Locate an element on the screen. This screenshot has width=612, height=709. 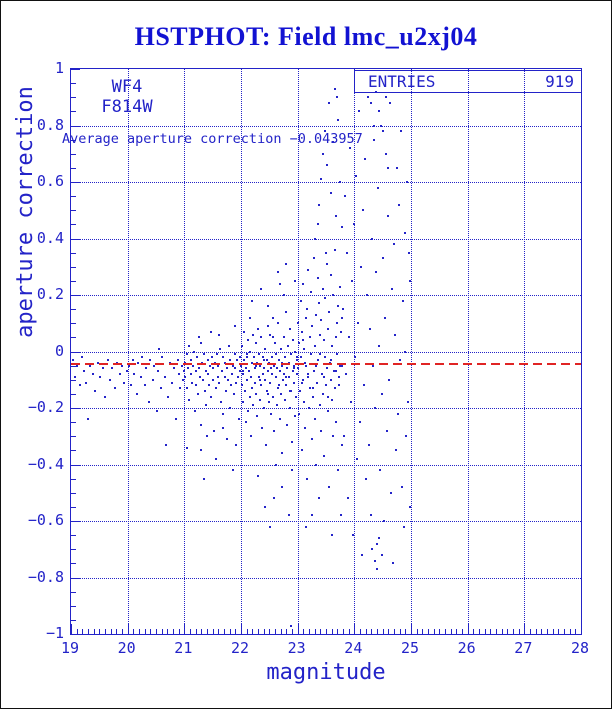
x-tick-label: 25 is located at coordinates (410, 648).